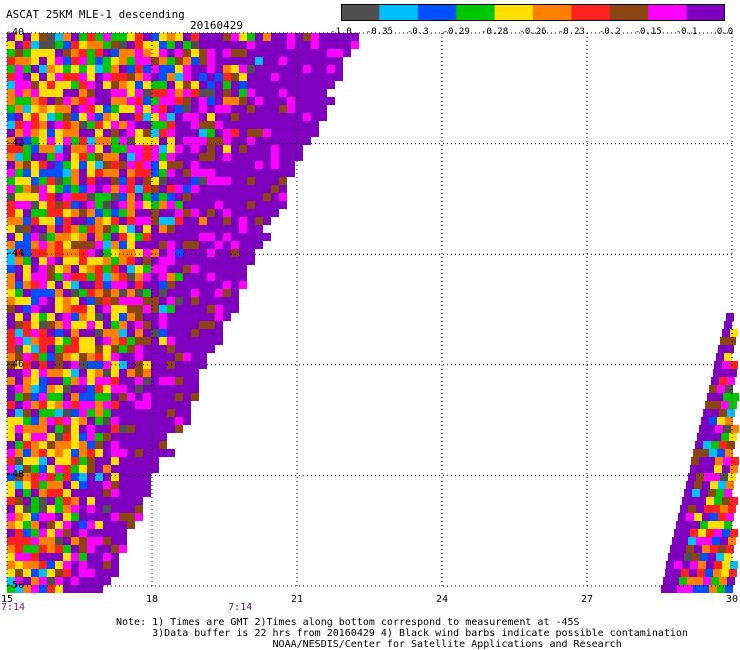 The width and height of the screenshot is (740, 650). I want to click on color-scale-bar, so click(533, 12).